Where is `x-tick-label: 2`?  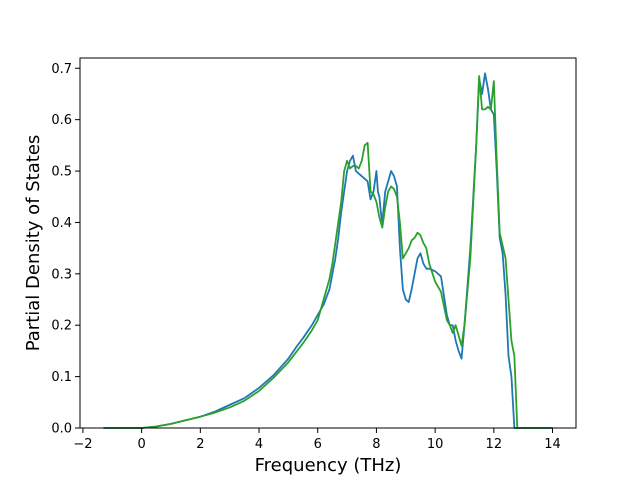
x-tick-label: 2 is located at coordinates (200, 444).